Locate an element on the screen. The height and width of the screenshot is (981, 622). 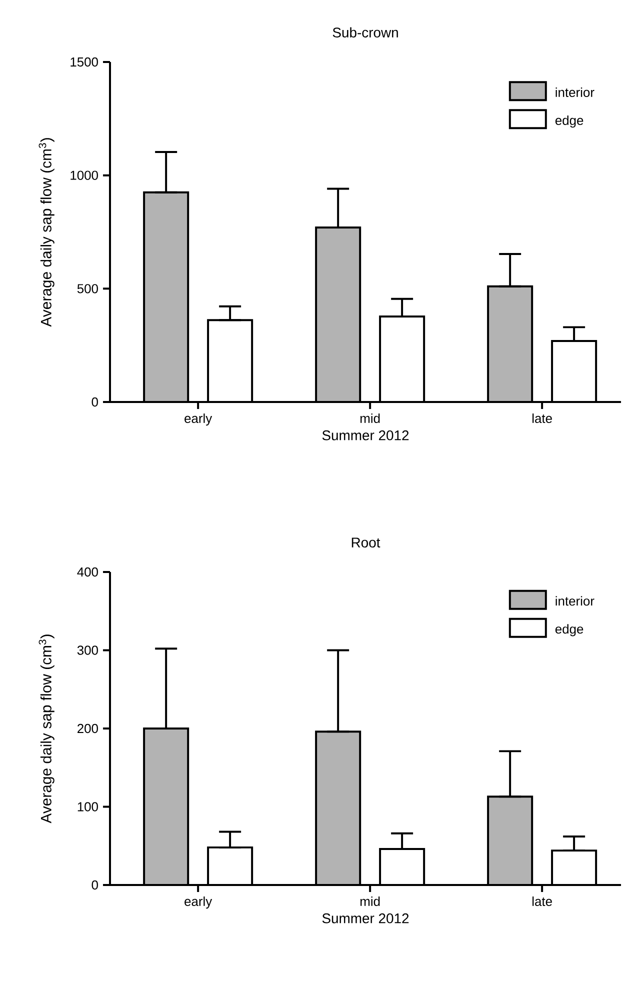
y-tick-label: 1000 is located at coordinates (84, 175).